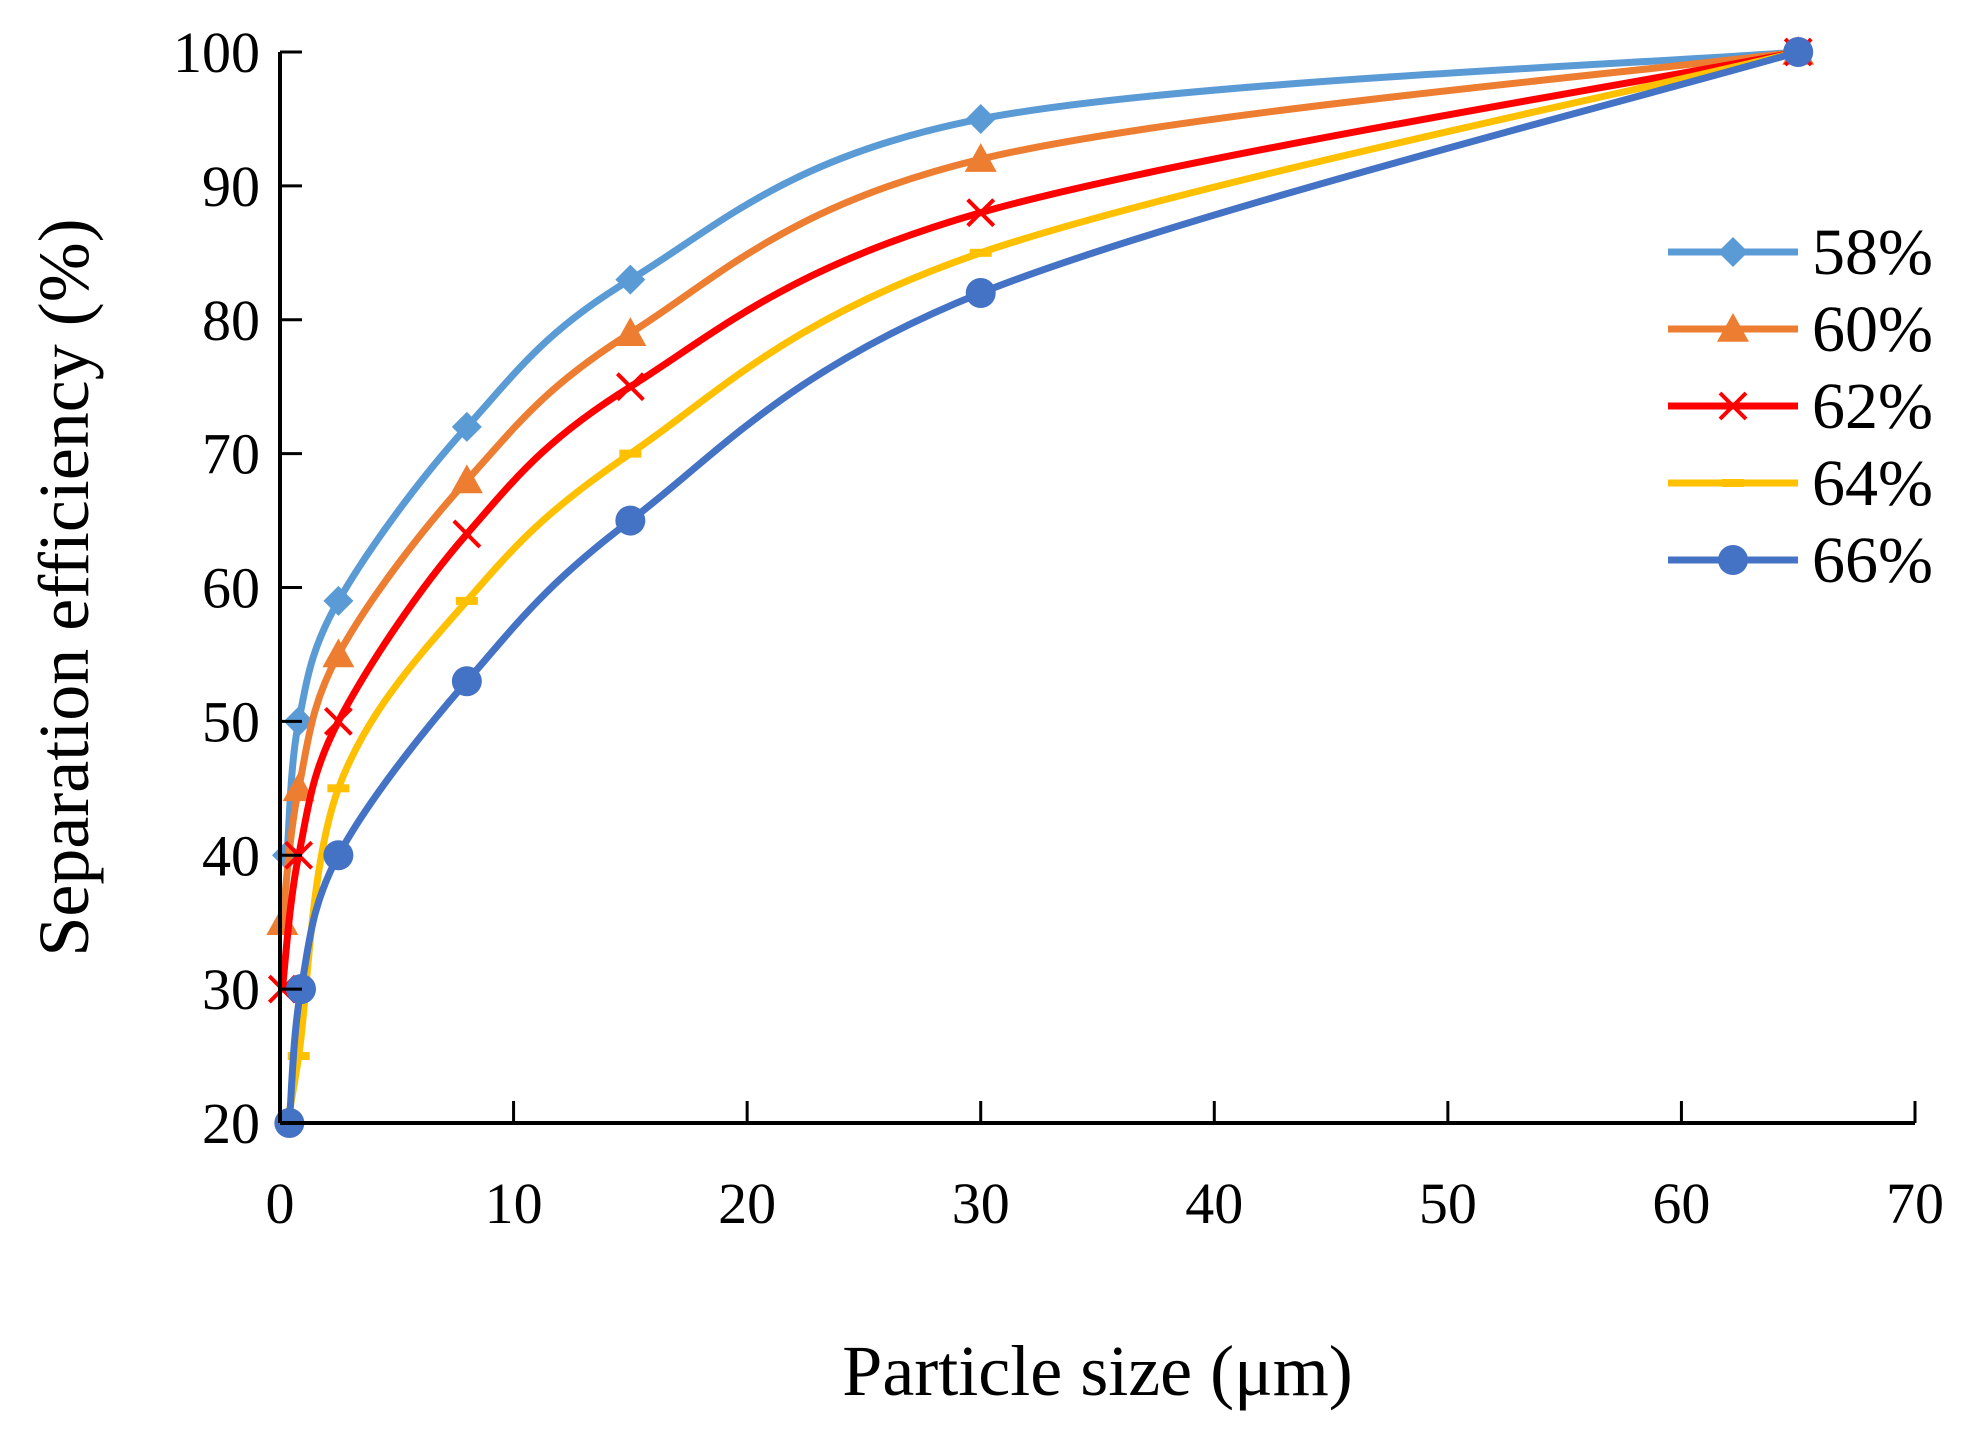 This screenshot has width=1965, height=1437. I want to click on y-axis-title: Separation efficiency (%), so click(64, 587).